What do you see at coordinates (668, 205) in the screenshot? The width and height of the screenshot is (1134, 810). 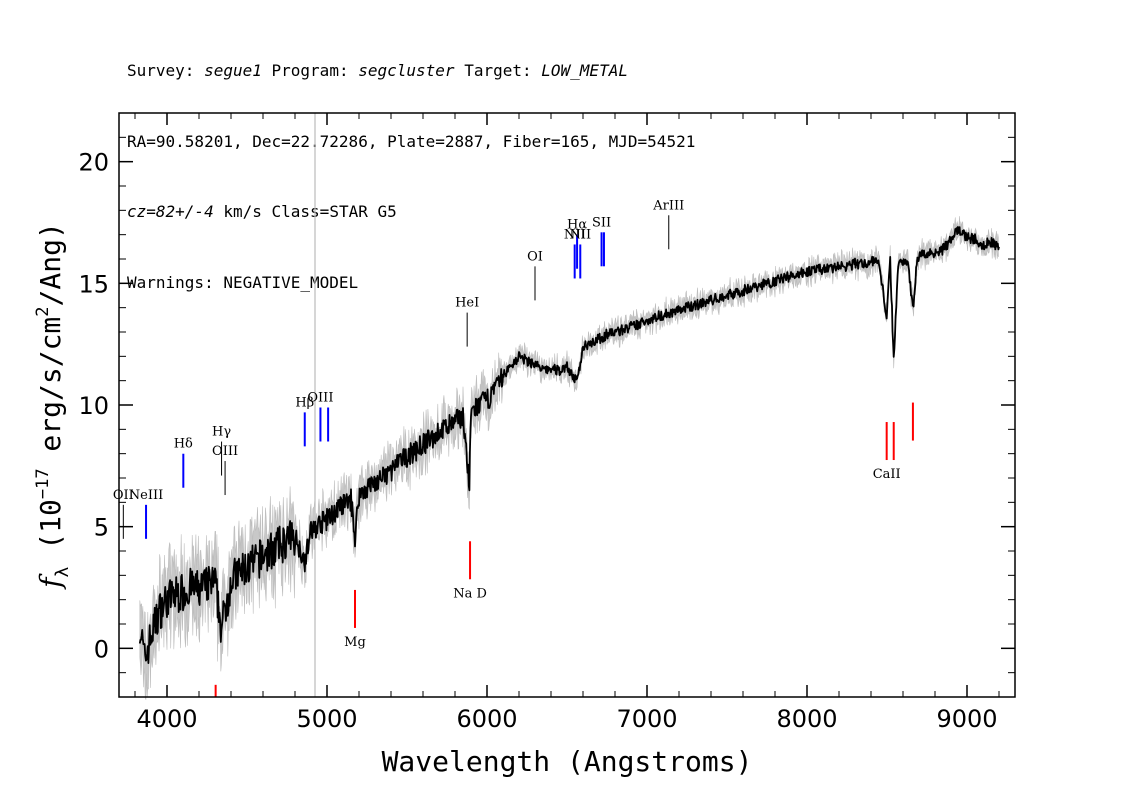 I see `line-marker-label-15: ArIII` at bounding box center [668, 205].